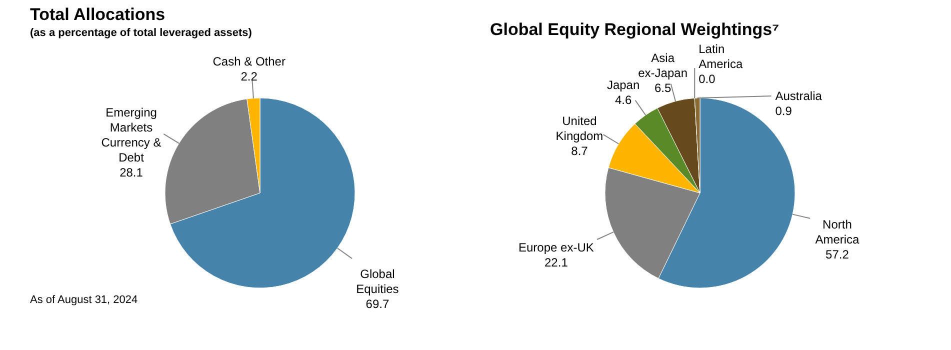 The image size is (951, 350). I want to click on data-label: 69.7, so click(378, 303).